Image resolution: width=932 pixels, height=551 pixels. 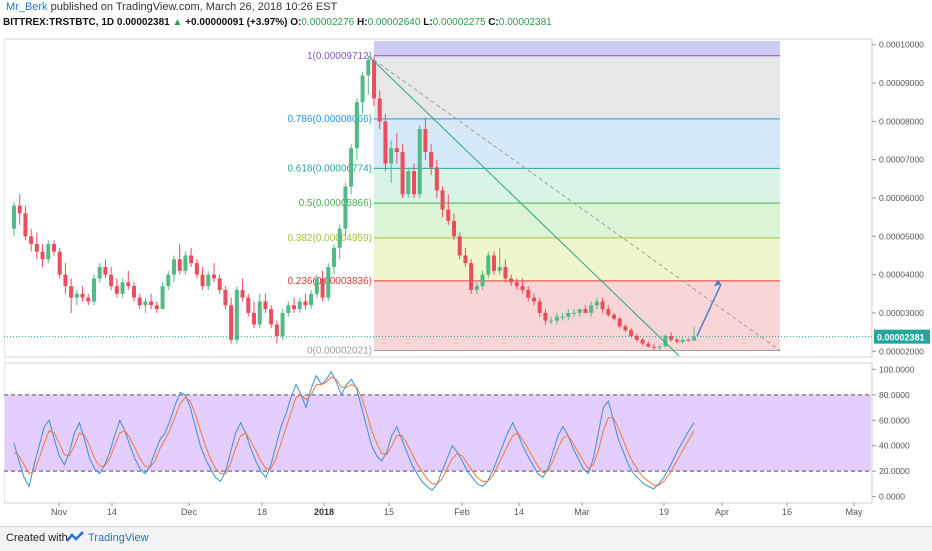 What do you see at coordinates (324, 512) in the screenshot?
I see `time-tick-label: 2018` at bounding box center [324, 512].